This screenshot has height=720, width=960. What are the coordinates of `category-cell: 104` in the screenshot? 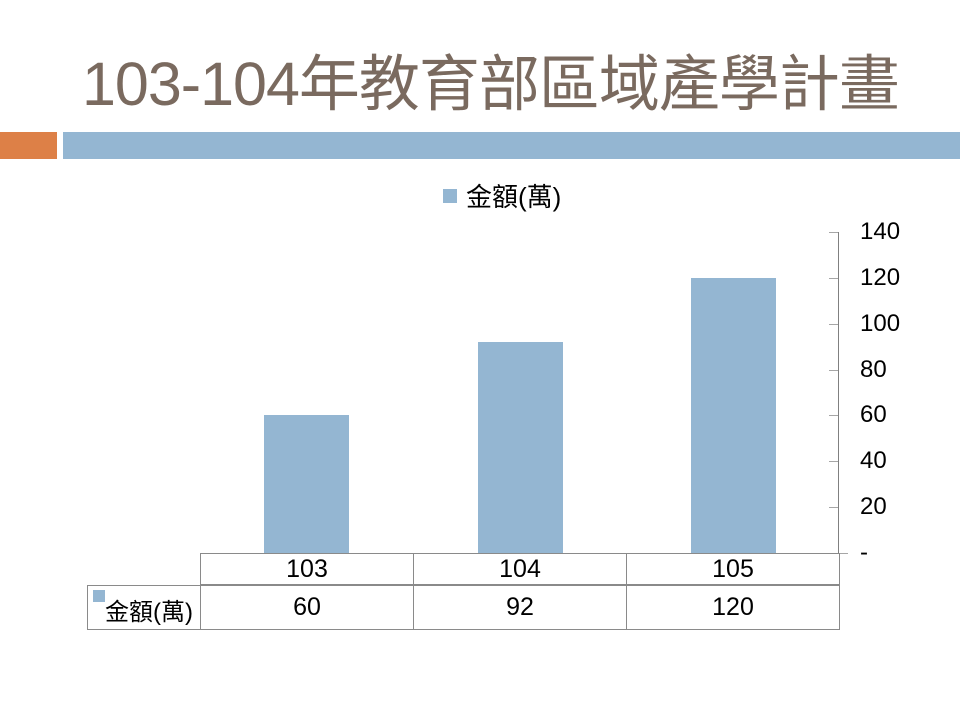 It's located at (519, 569).